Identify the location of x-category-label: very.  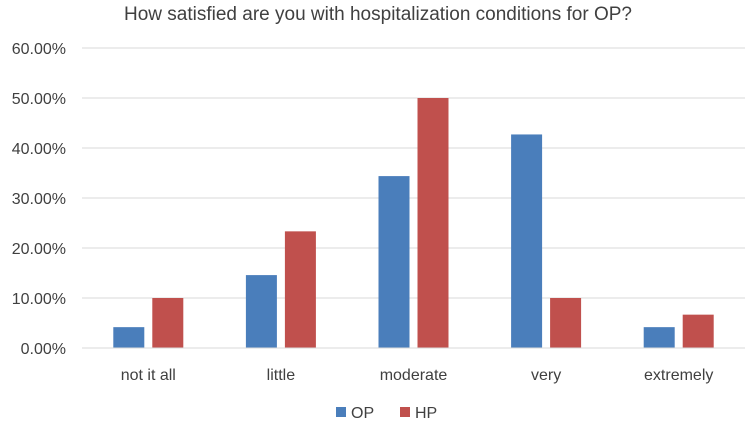
(546, 375).